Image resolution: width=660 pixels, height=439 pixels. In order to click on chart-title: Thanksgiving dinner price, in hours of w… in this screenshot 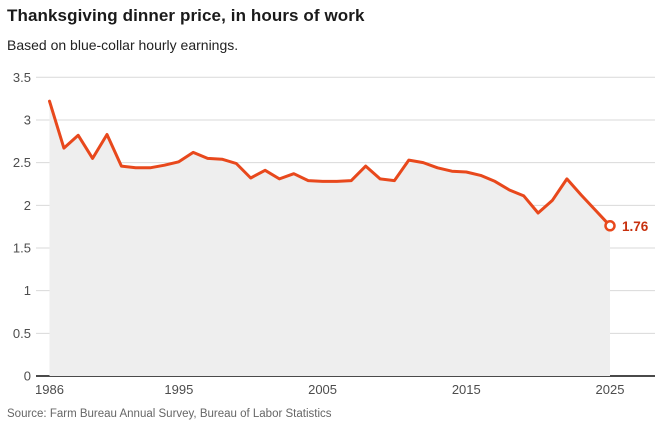, I will do `click(186, 15)`.